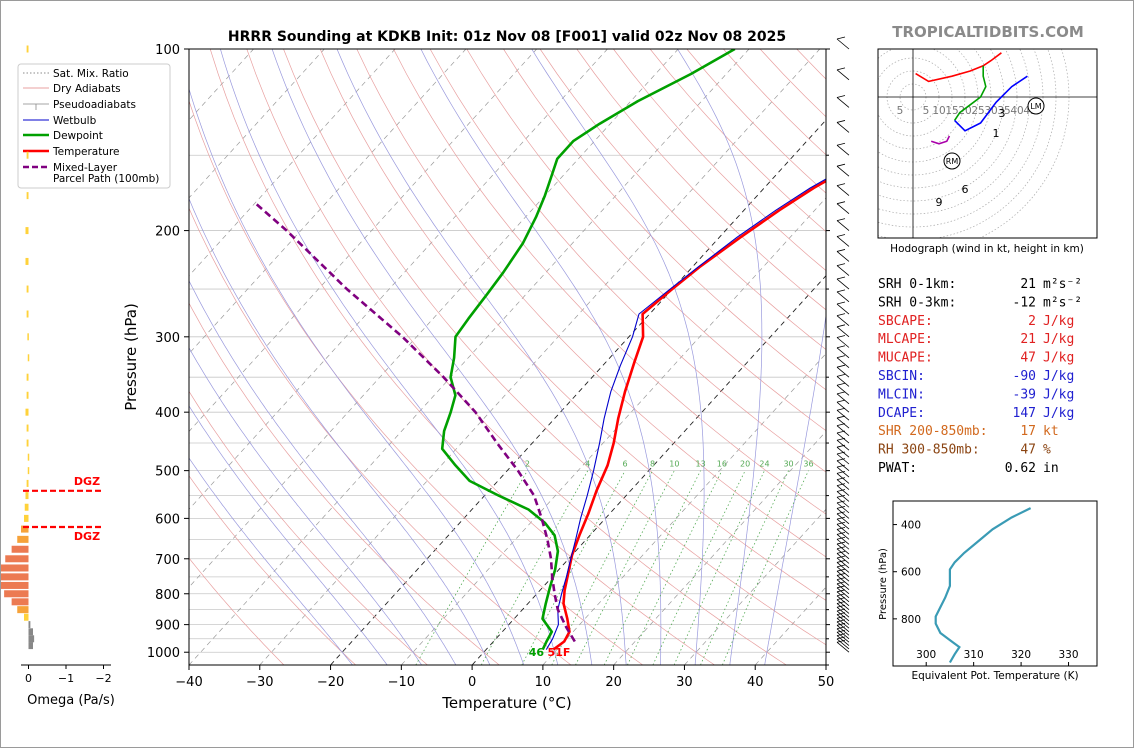 The image size is (1134, 748). I want to click on hodograph-trace, so click(958, 67).